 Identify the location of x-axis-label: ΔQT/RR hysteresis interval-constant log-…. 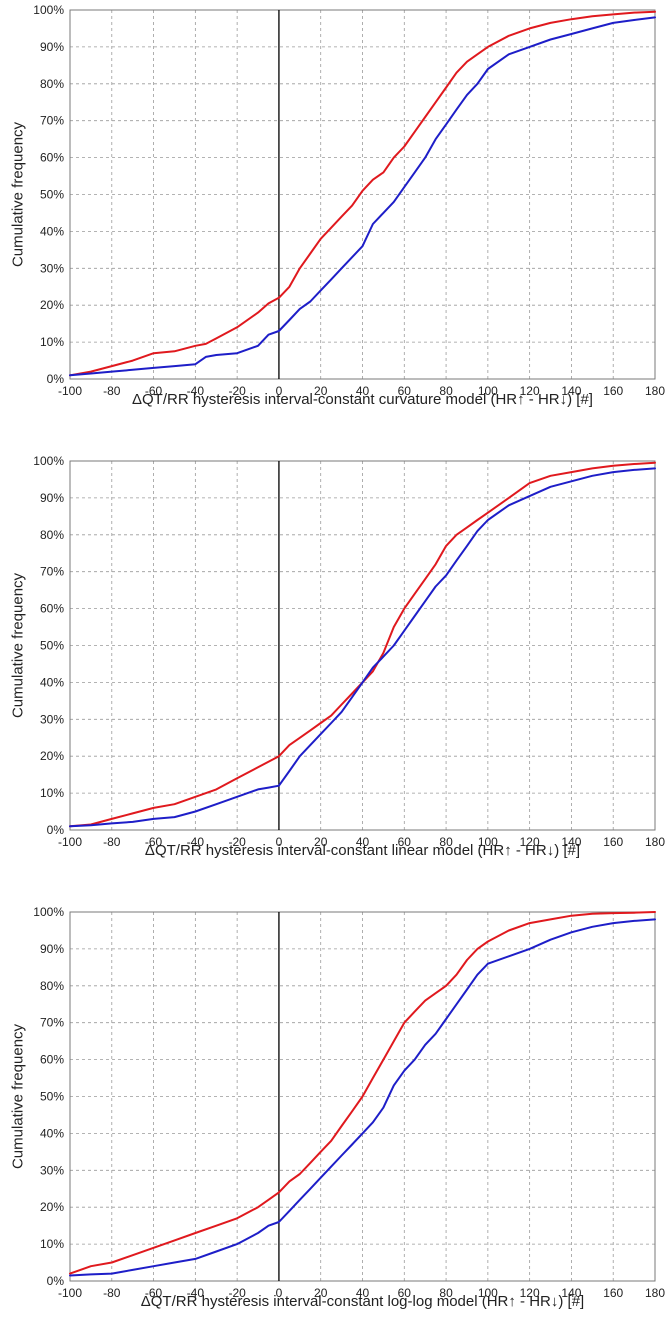
(362, 1301).